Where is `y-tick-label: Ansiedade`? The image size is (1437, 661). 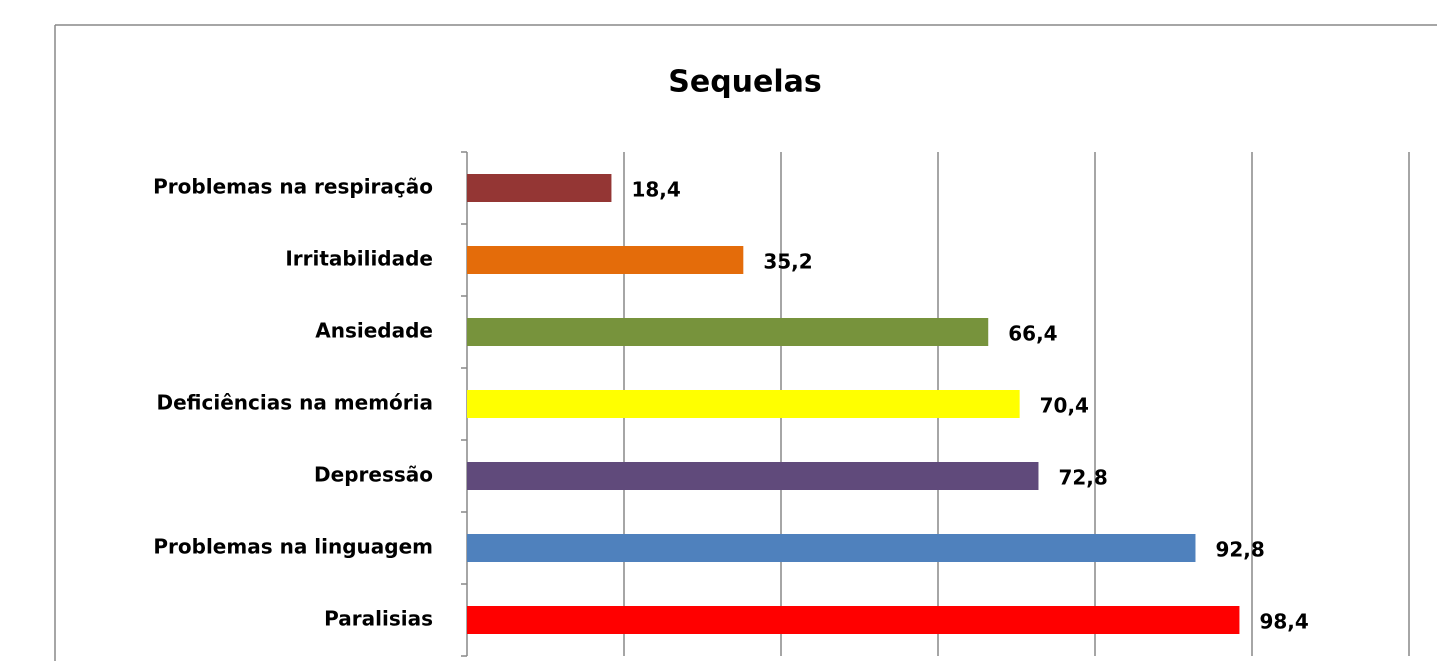 y-tick-label: Ansiedade is located at coordinates (374, 331).